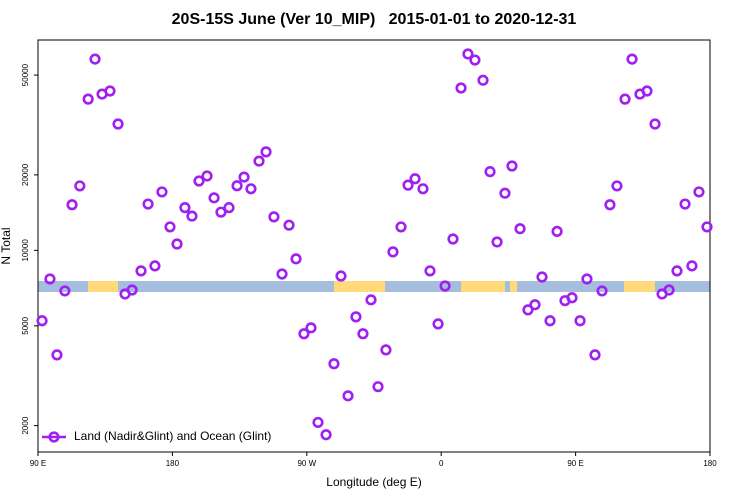 Image resolution: width=750 pixels, height=500 pixels. I want to click on surface-band, so click(374, 286).